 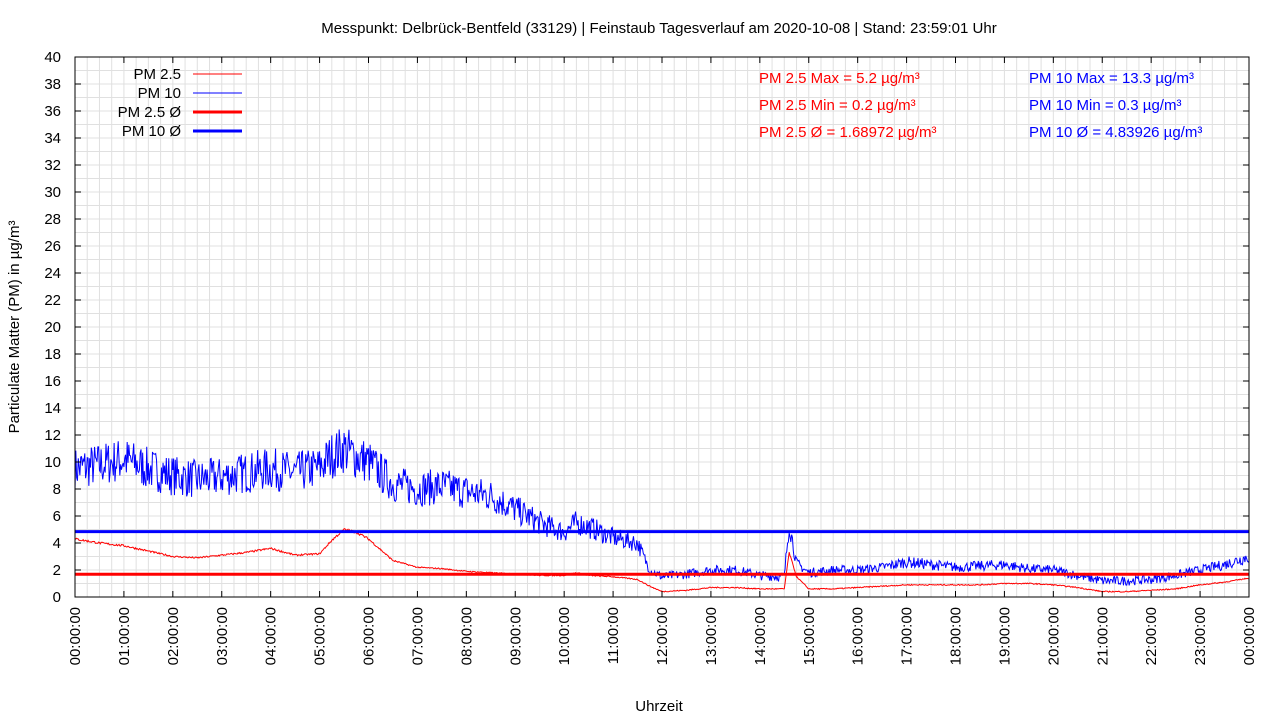 What do you see at coordinates (1105, 105) in the screenshot?
I see `stat-pm10-min: PM 10 Min = 0.3 µg/m³` at bounding box center [1105, 105].